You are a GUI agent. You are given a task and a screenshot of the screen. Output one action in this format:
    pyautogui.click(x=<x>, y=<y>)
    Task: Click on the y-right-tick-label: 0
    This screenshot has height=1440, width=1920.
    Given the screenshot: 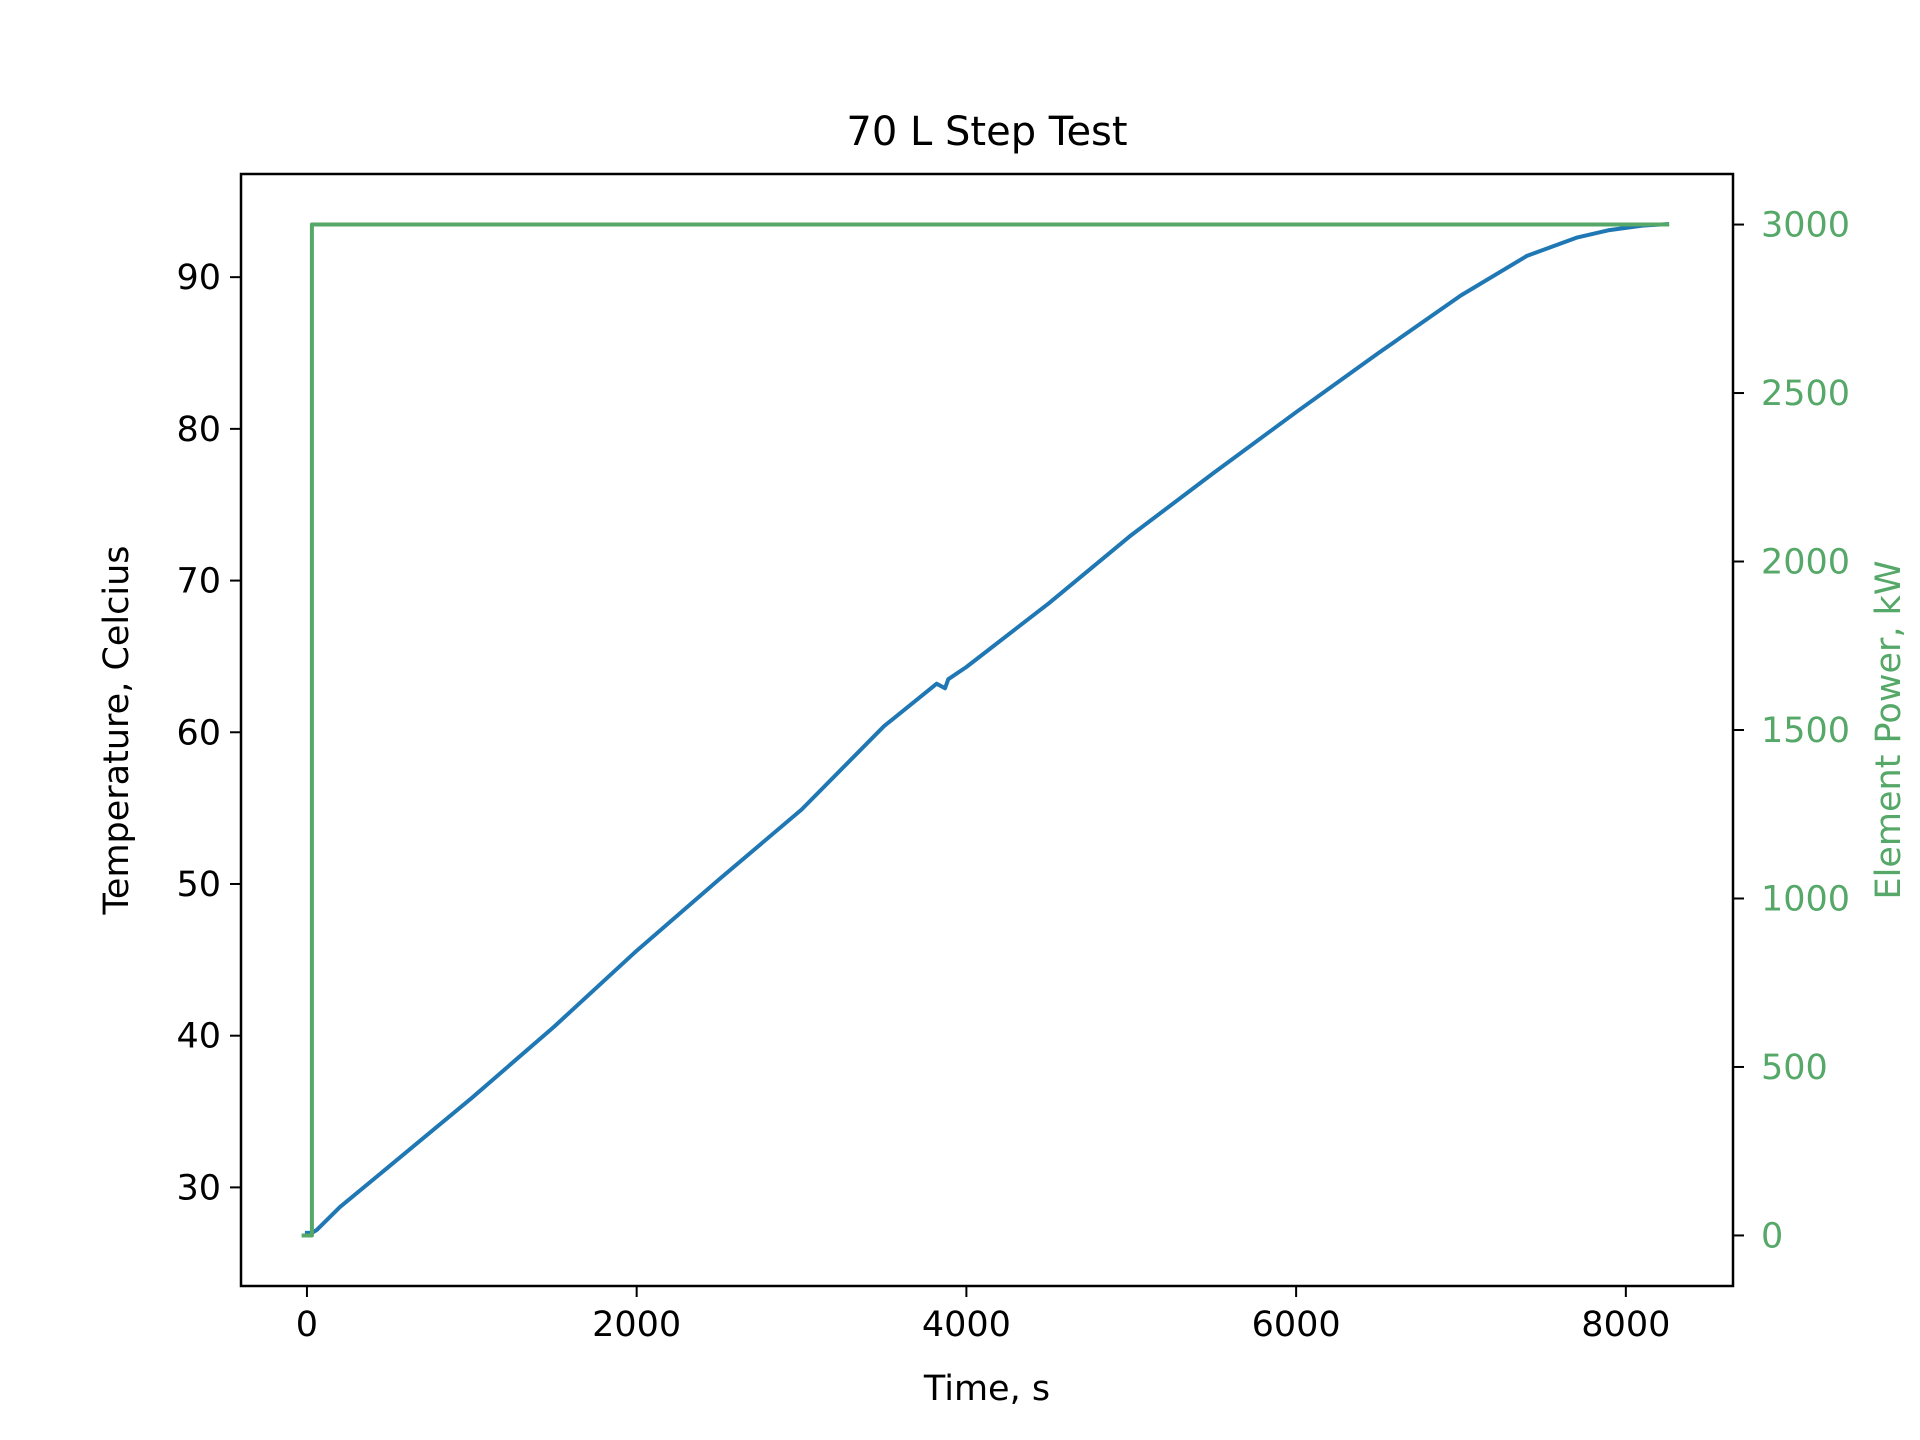 What is the action you would take?
    pyautogui.click(x=1772, y=1236)
    